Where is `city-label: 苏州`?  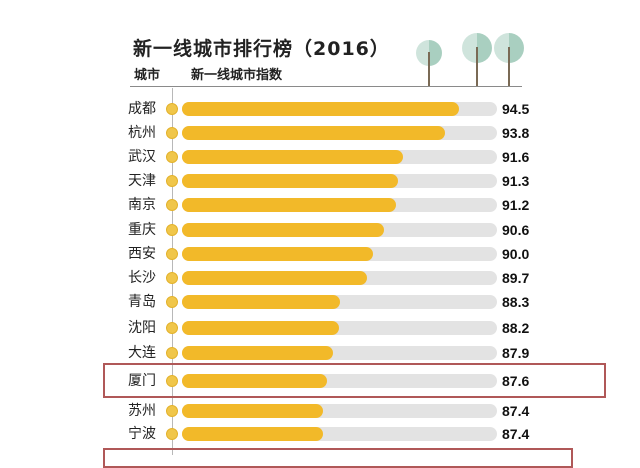 city-label: 苏州 is located at coordinates (142, 411).